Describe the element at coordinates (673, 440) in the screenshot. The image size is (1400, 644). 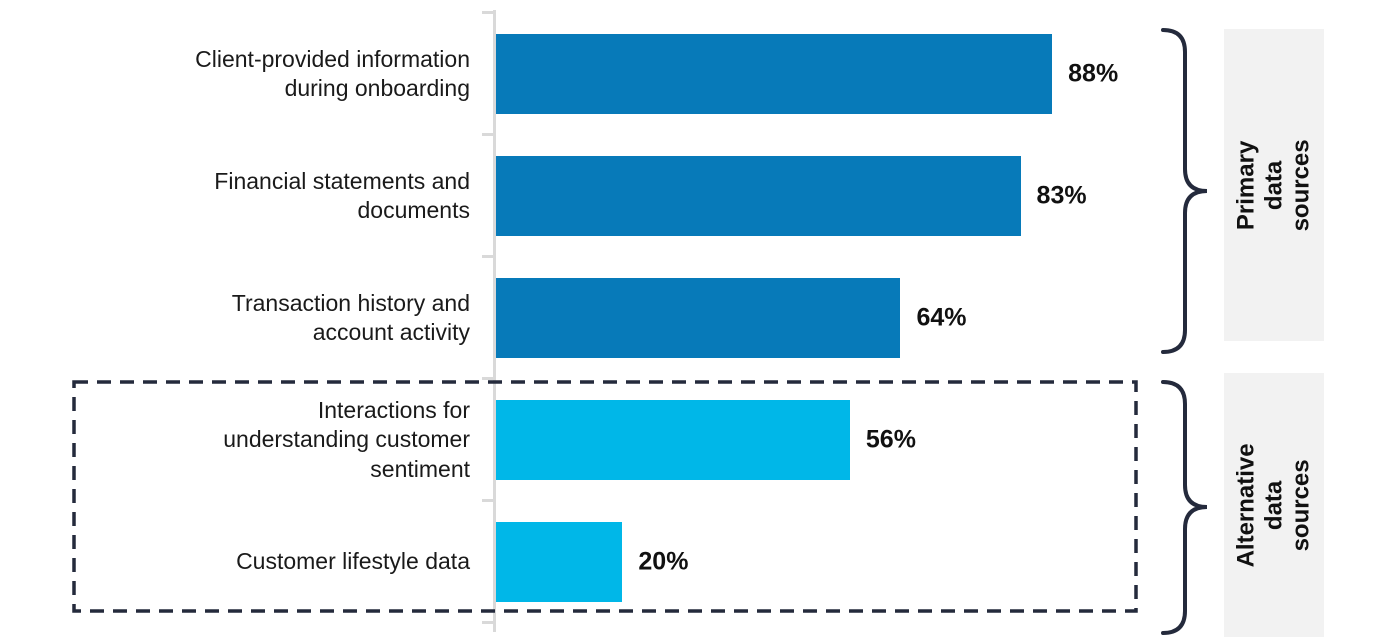
I see `bar-customer-sentiment` at that location.